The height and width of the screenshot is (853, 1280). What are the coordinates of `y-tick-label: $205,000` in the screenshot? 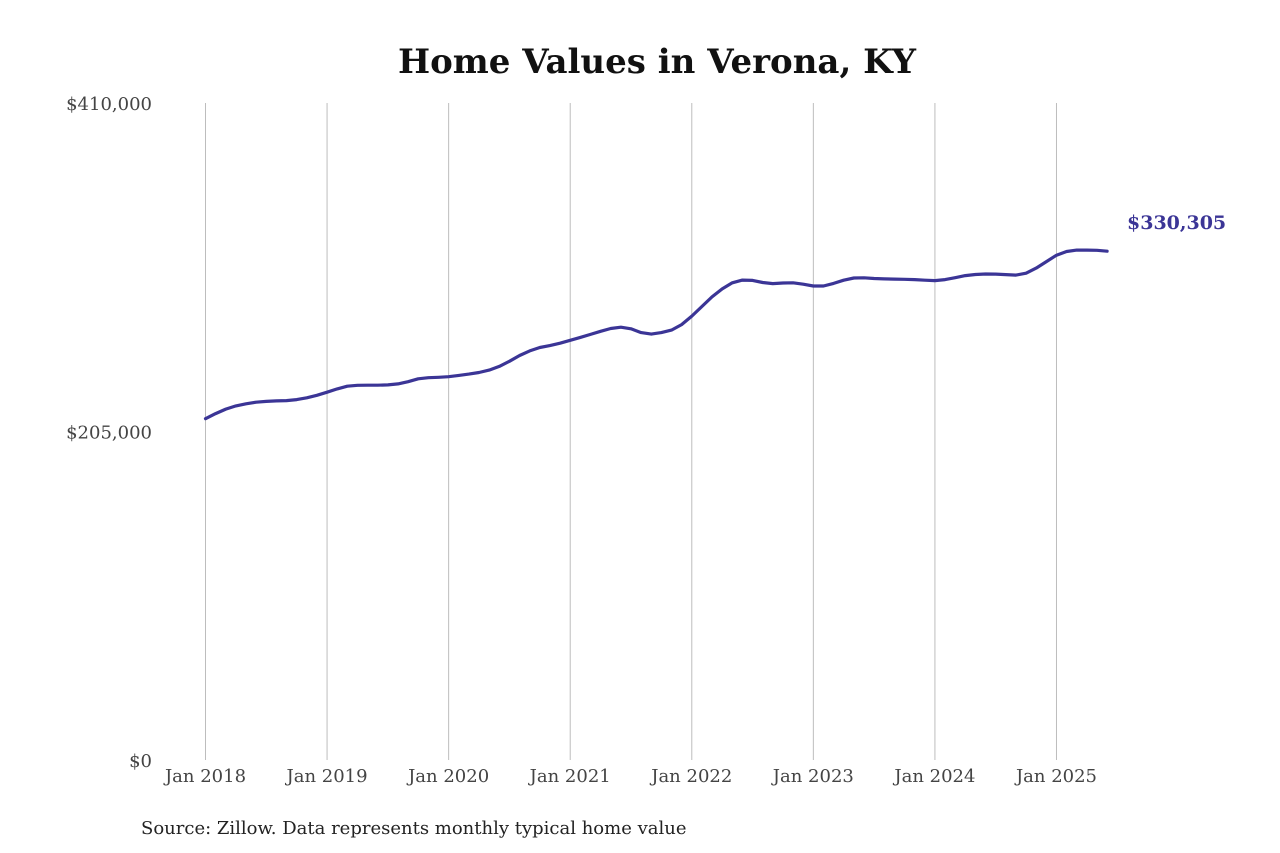 It's located at (109, 433).